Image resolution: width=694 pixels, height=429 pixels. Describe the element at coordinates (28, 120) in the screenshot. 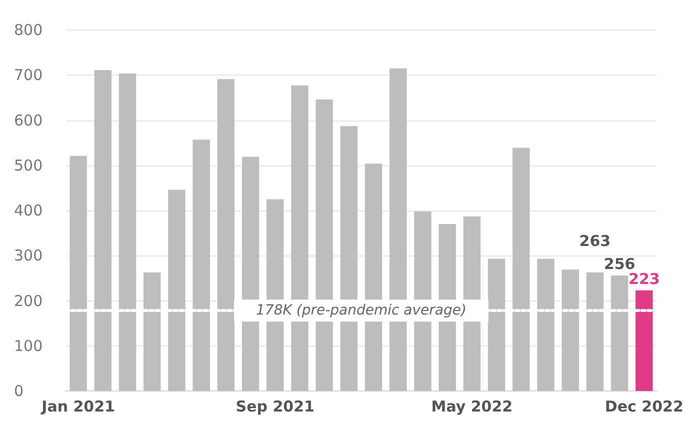

I see `y-tick-label: 600` at that location.